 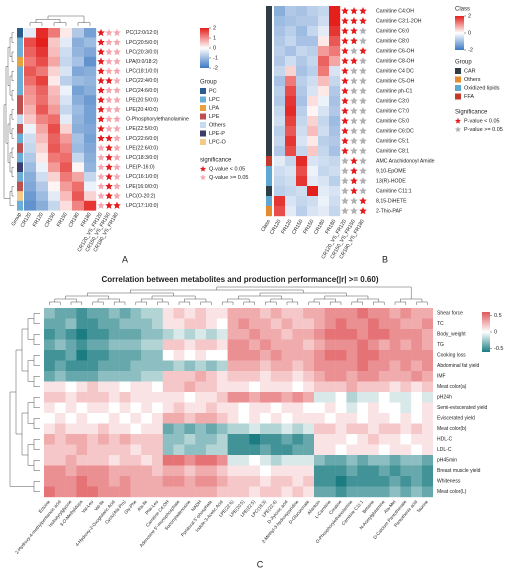 What do you see at coordinates (141, 196) in the screenshot?
I see `row-label: LPC(O-20:2)` at bounding box center [141, 196].